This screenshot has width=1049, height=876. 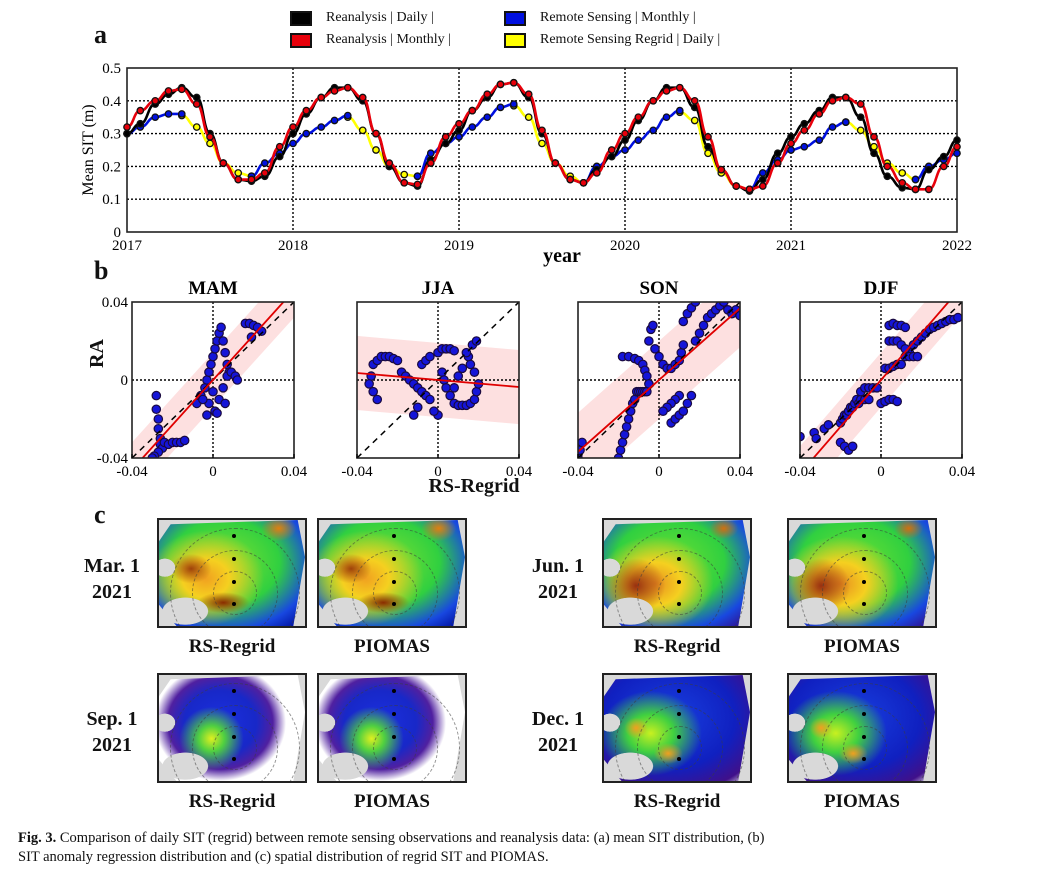 What do you see at coordinates (112, 745) in the screenshot?
I see `date-label-year: 2021` at bounding box center [112, 745].